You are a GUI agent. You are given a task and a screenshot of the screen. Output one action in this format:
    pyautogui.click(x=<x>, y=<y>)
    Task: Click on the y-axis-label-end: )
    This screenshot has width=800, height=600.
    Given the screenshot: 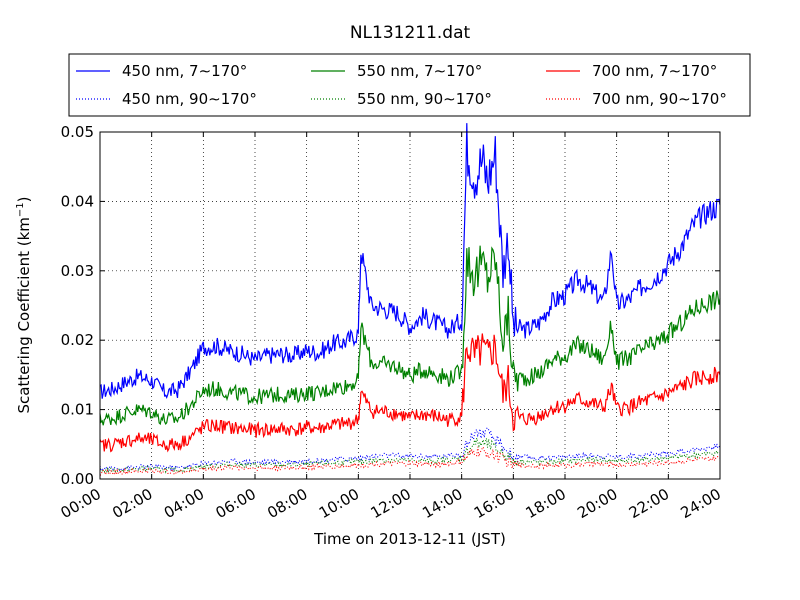 What is the action you would take?
    pyautogui.click(x=24, y=199)
    